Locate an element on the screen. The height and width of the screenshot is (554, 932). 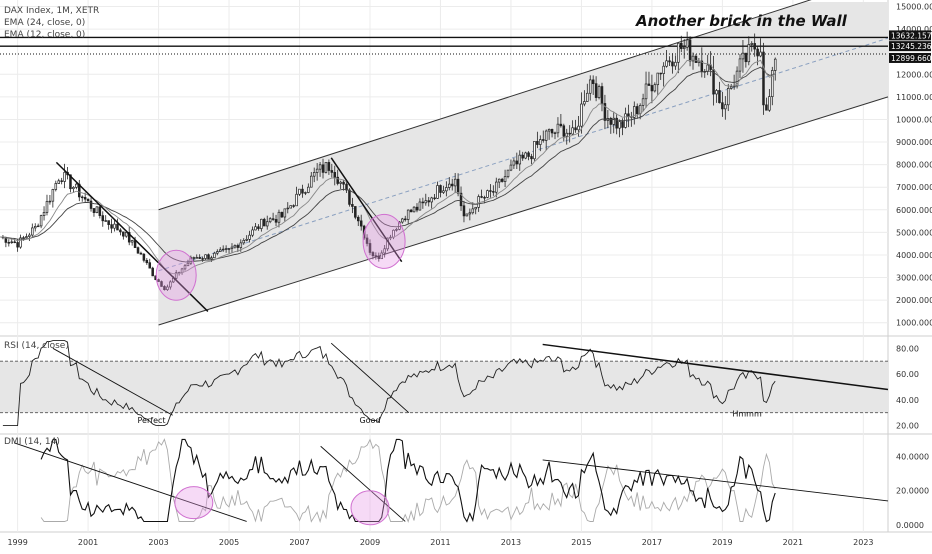
price-tick-label: 9000.000 is located at coordinates (914, 142).